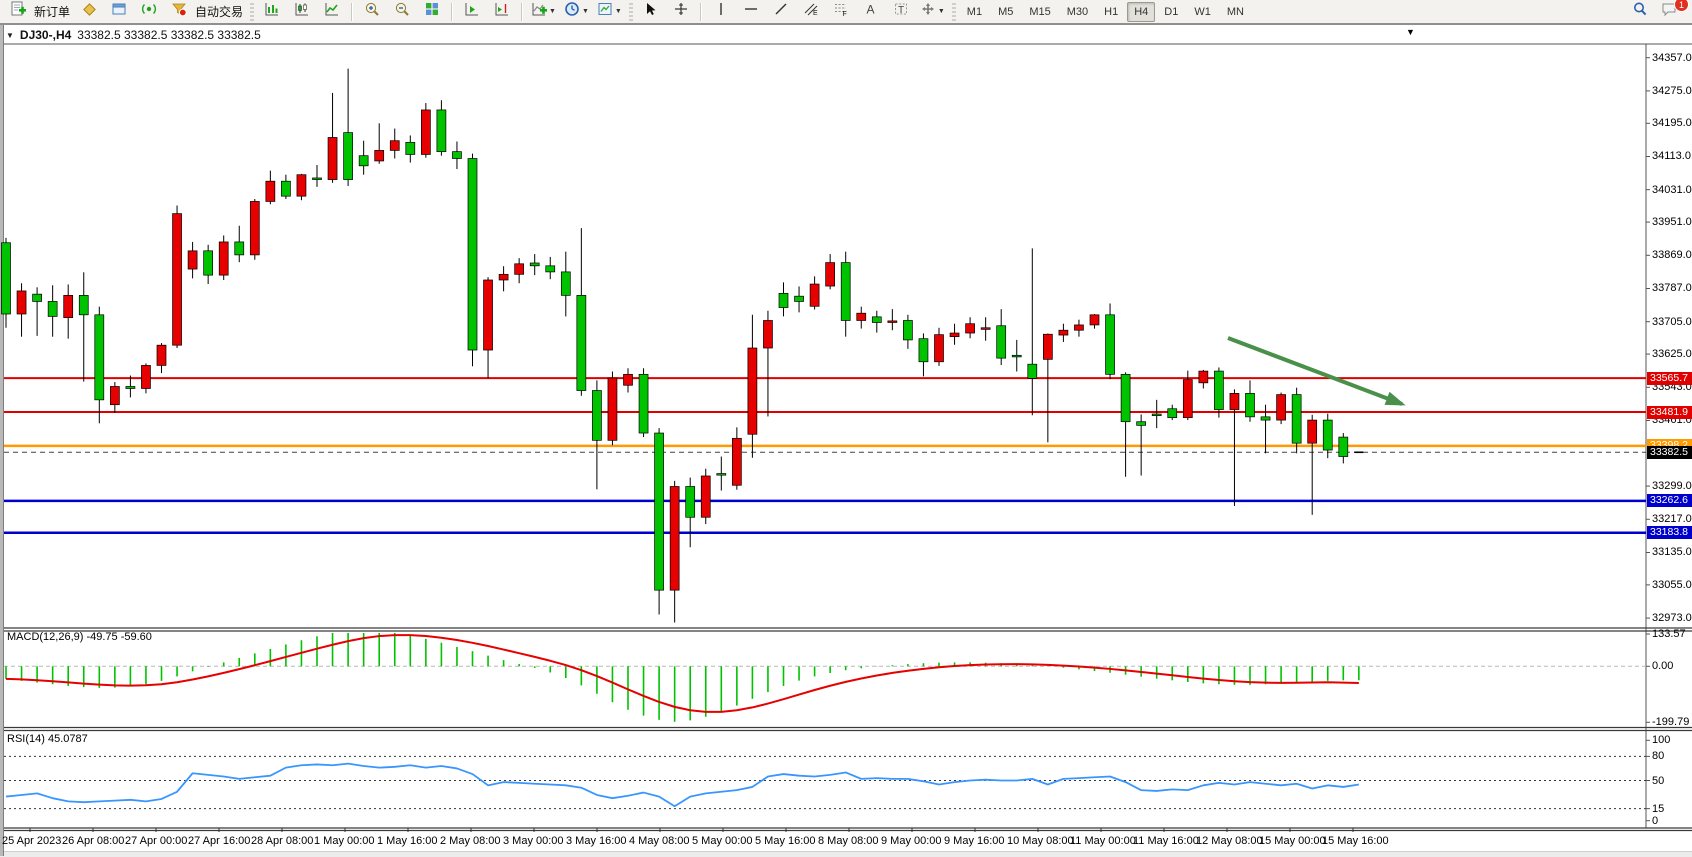  I want to click on zoom-out-button, so click(402, 11).